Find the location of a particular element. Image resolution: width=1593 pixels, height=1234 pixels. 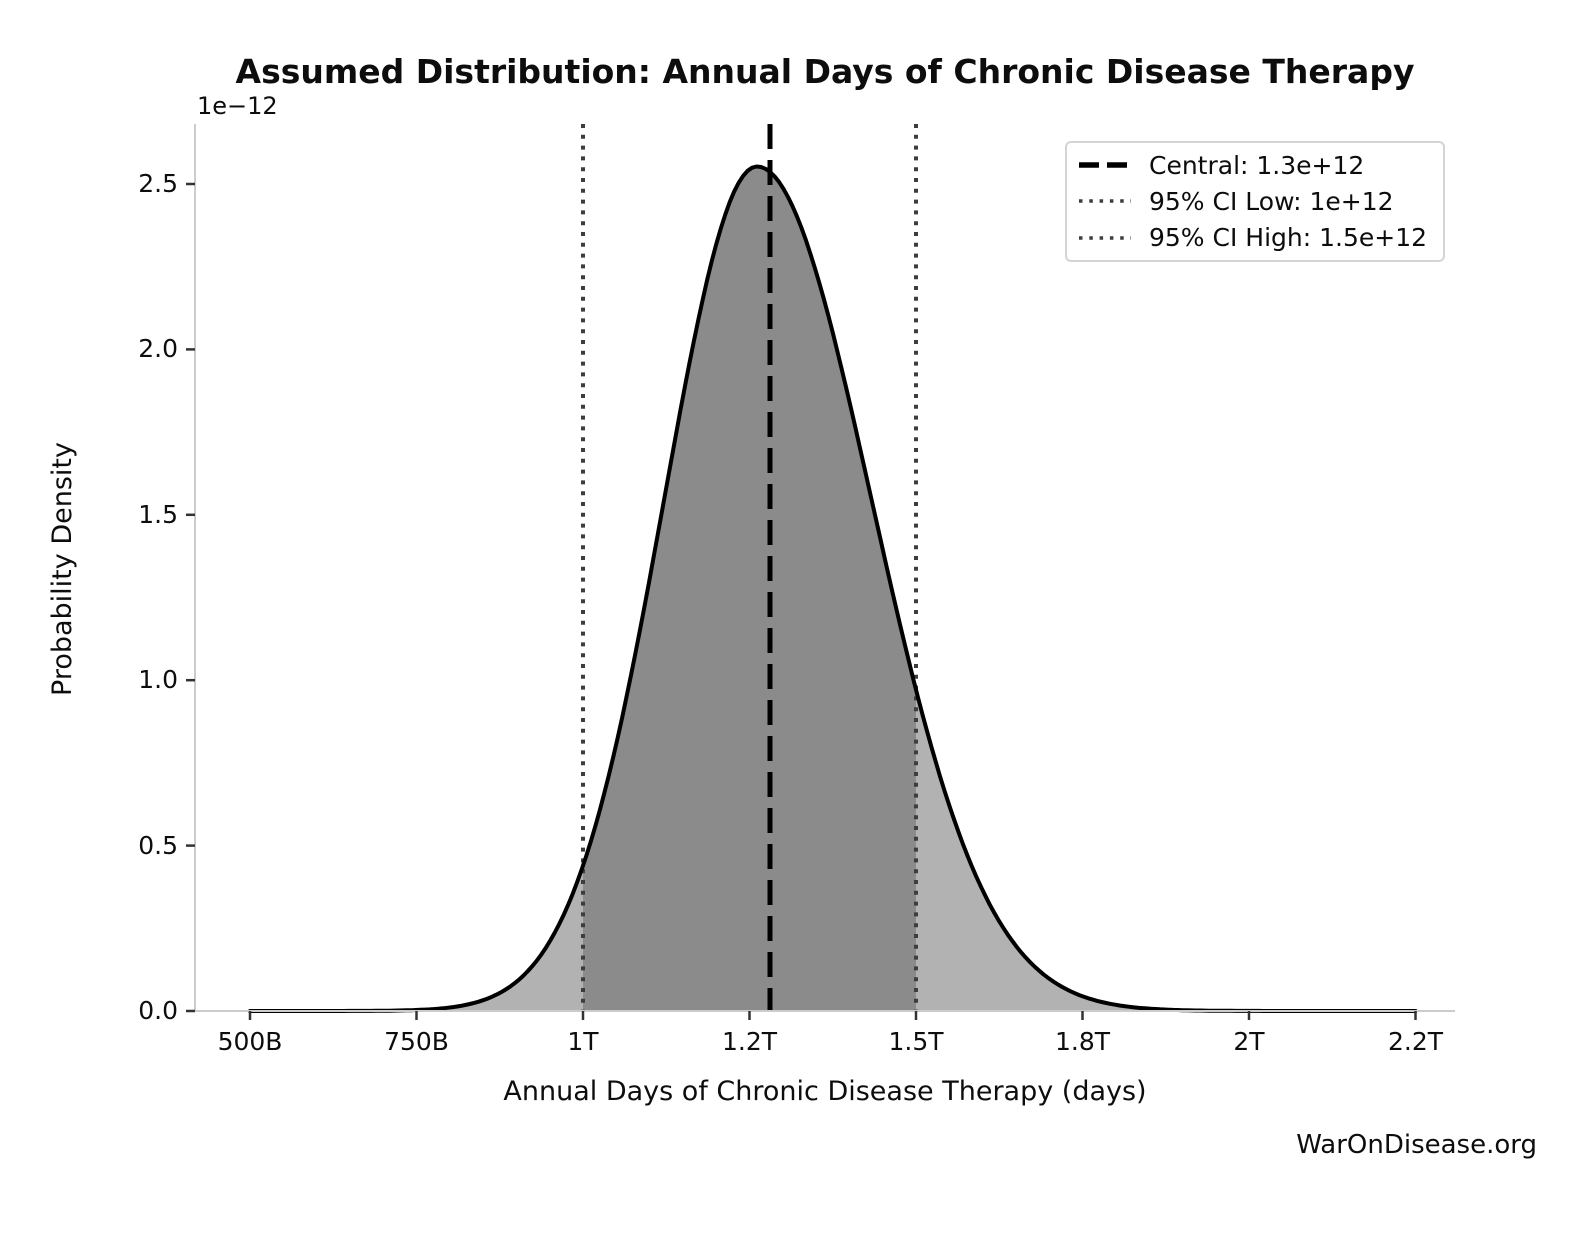

y-tick-label: 1.5 is located at coordinates (158, 514).